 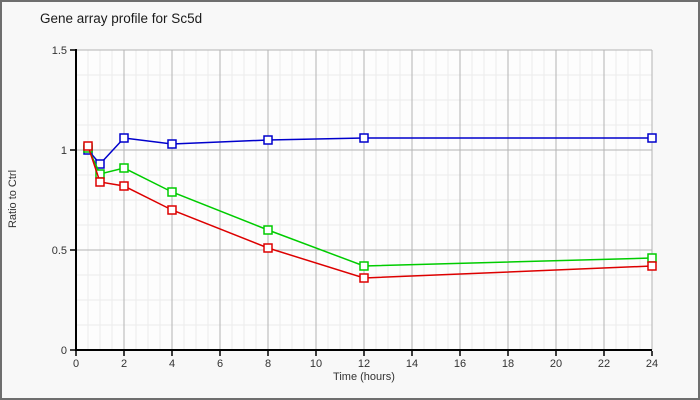 What do you see at coordinates (364, 377) in the screenshot?
I see `x-axis-title: Time (hours)` at bounding box center [364, 377].